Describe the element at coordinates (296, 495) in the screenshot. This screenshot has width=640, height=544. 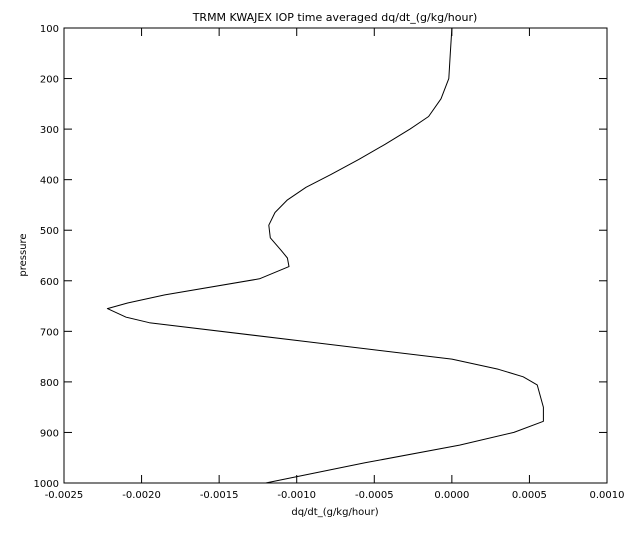
I see `x-tick-label: -0.0010` at that location.